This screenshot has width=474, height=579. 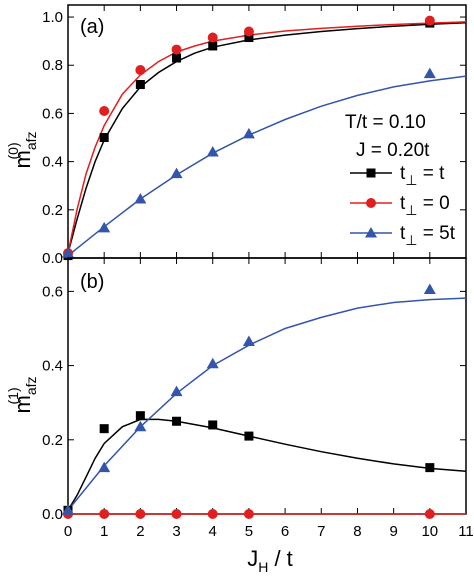 What do you see at coordinates (176, 531) in the screenshot?
I see `x-tick-label: 3` at bounding box center [176, 531].